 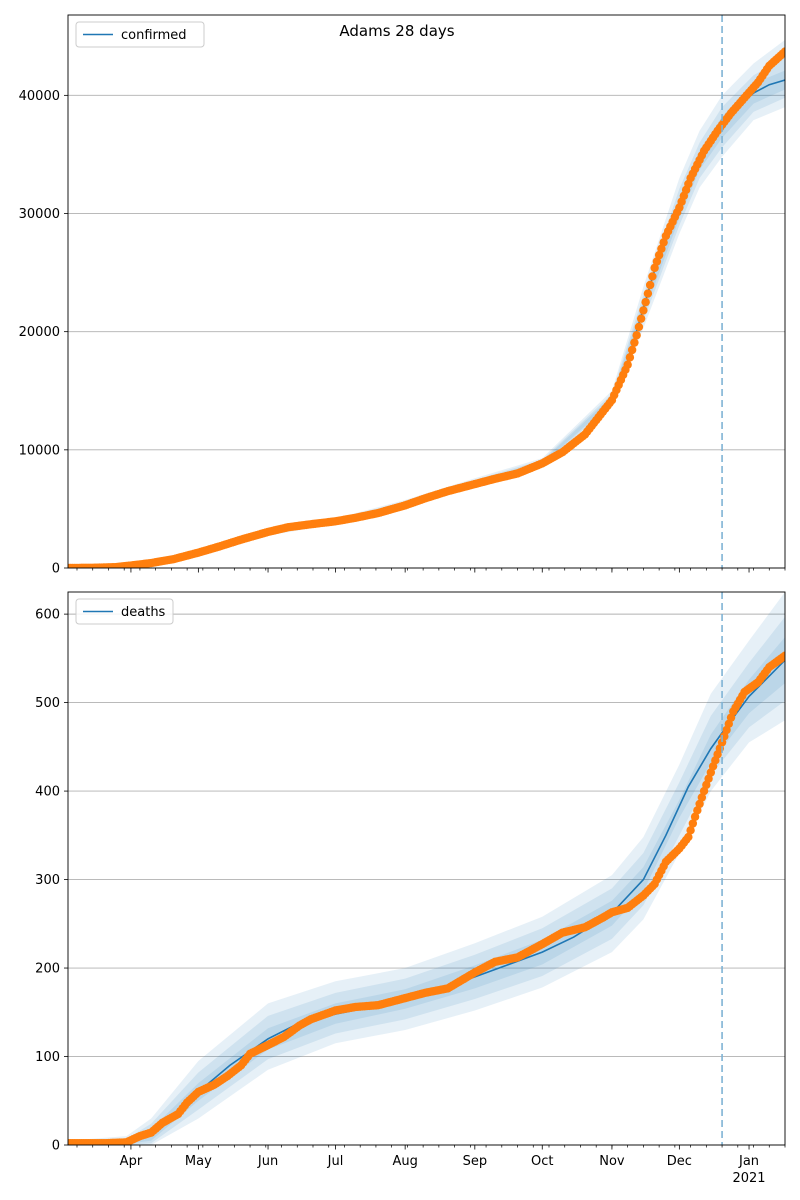 What do you see at coordinates (39, 96) in the screenshot?
I see `y-tick-label: 40000` at bounding box center [39, 96].